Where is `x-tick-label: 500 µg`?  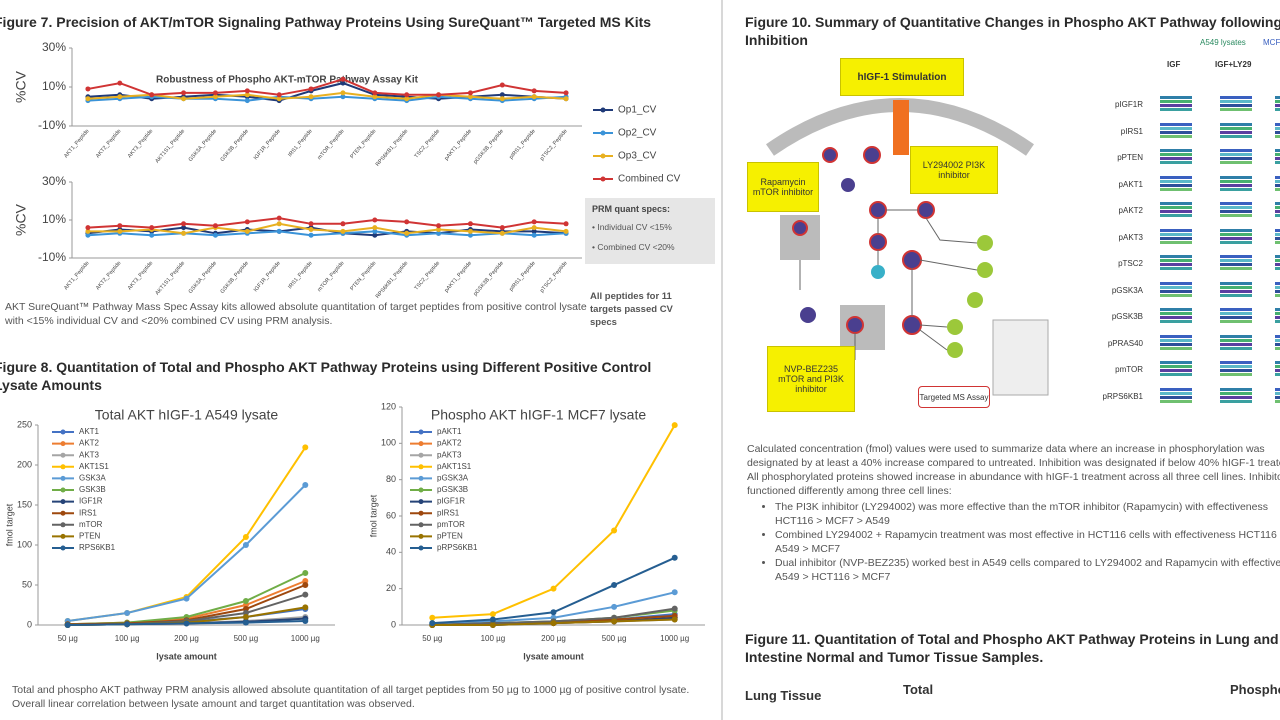
x-tick-label: 500 µg is located at coordinates (614, 638).